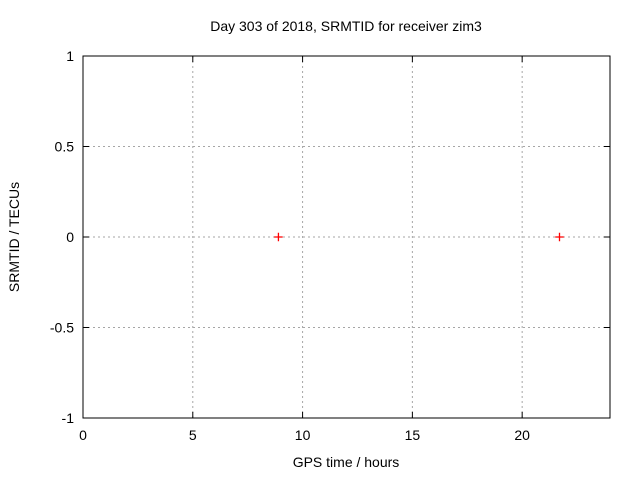  I want to click on y-tick-label: 0, so click(70, 237).